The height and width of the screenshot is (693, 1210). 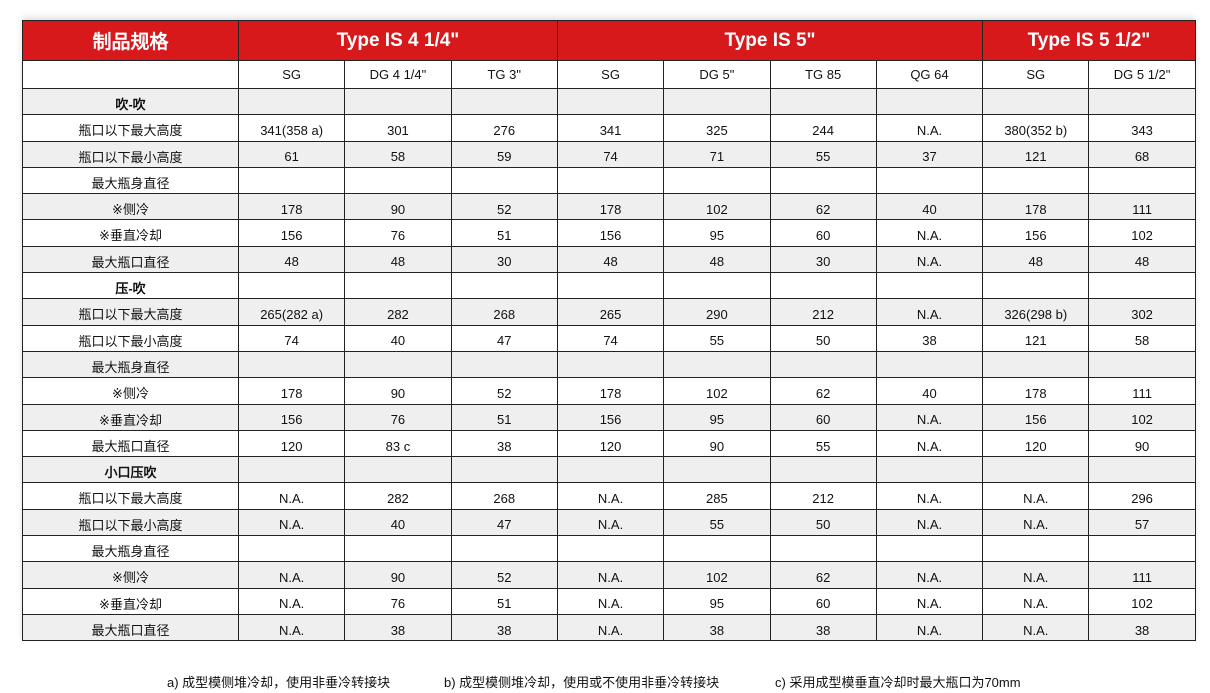 What do you see at coordinates (1036, 312) in the screenshot?
I see `value-cell: 326(298 b)` at bounding box center [1036, 312].